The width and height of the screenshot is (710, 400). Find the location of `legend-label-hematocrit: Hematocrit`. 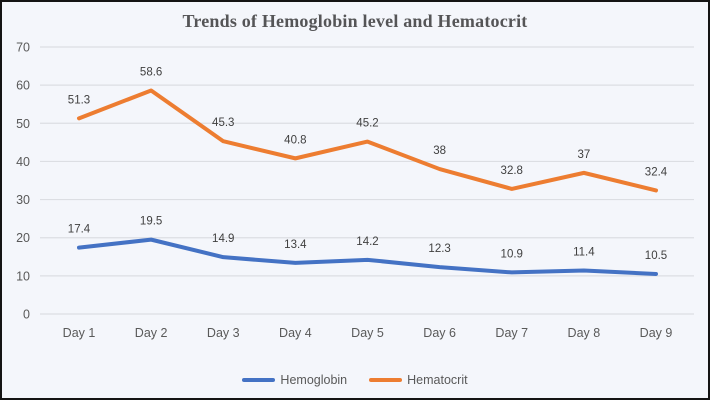

legend-label-hematocrit: Hematocrit is located at coordinates (437, 380).